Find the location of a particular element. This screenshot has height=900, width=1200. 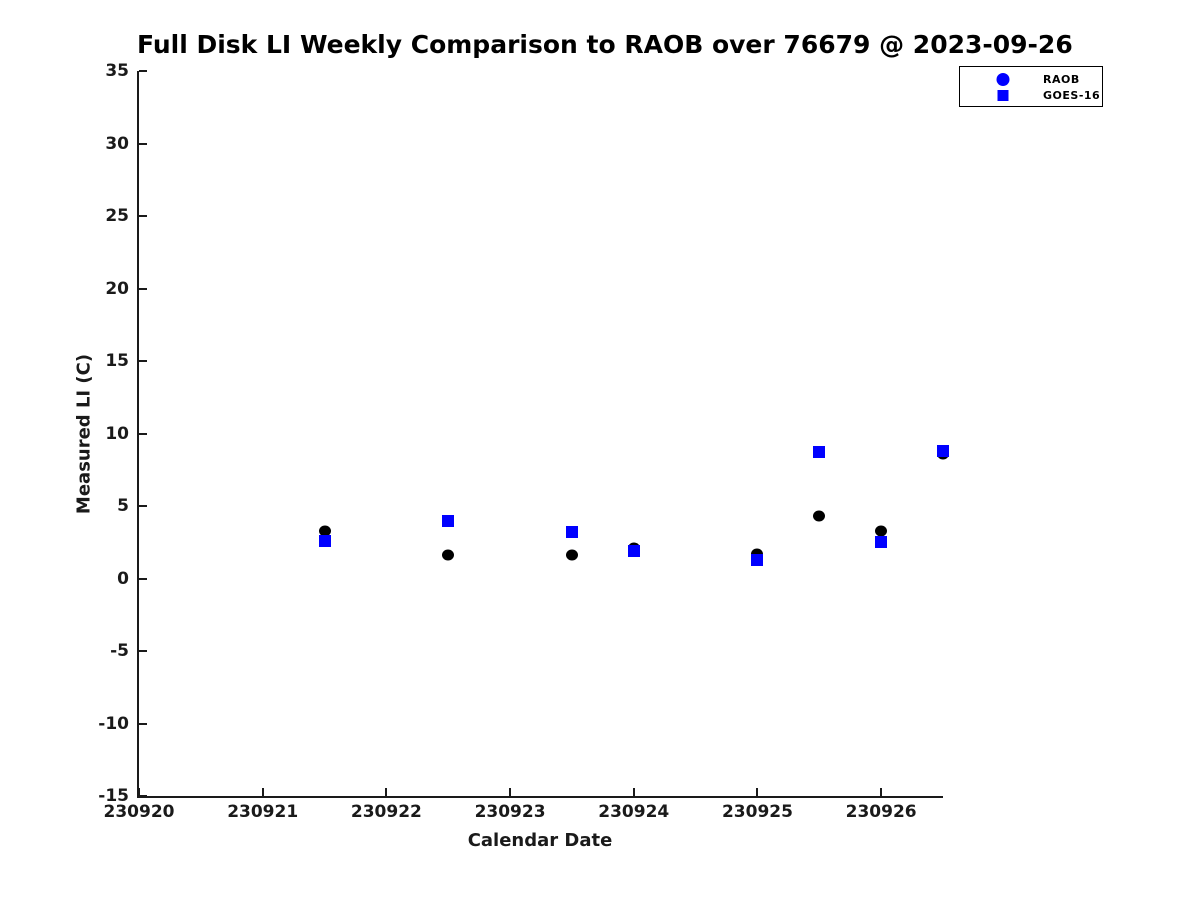

y-tick-label: 15 is located at coordinates (117, 361).